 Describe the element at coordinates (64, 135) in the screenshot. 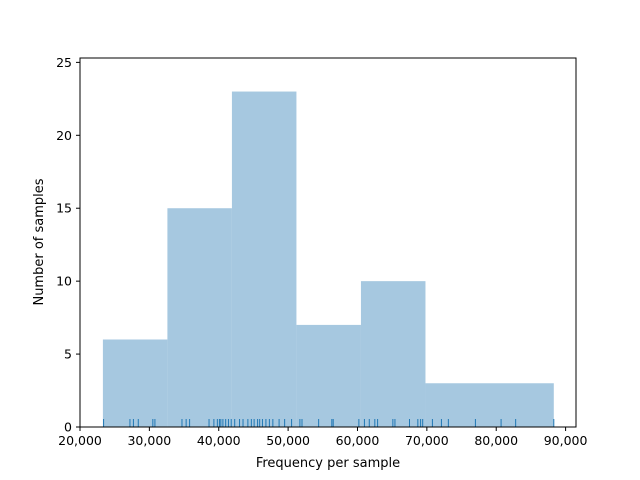

I see `y-tick-label: 20` at that location.